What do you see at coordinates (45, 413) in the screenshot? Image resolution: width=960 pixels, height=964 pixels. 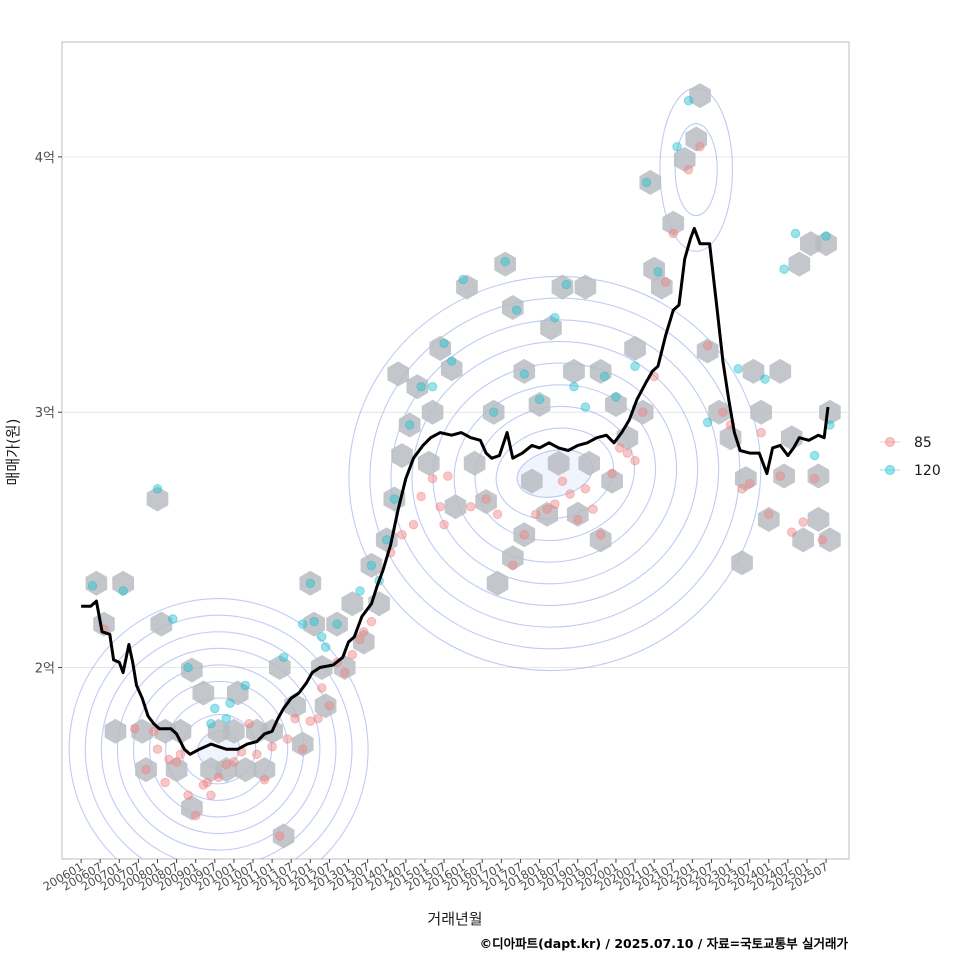 I see `y-tick-label: 3억` at bounding box center [45, 413].